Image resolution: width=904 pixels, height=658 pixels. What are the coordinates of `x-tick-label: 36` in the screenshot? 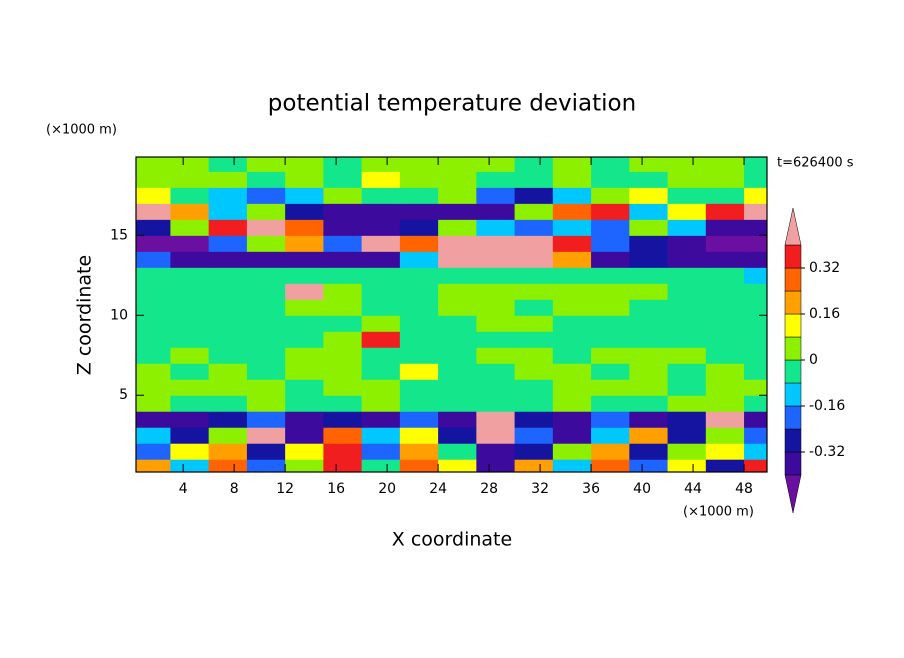 It's located at (591, 489).